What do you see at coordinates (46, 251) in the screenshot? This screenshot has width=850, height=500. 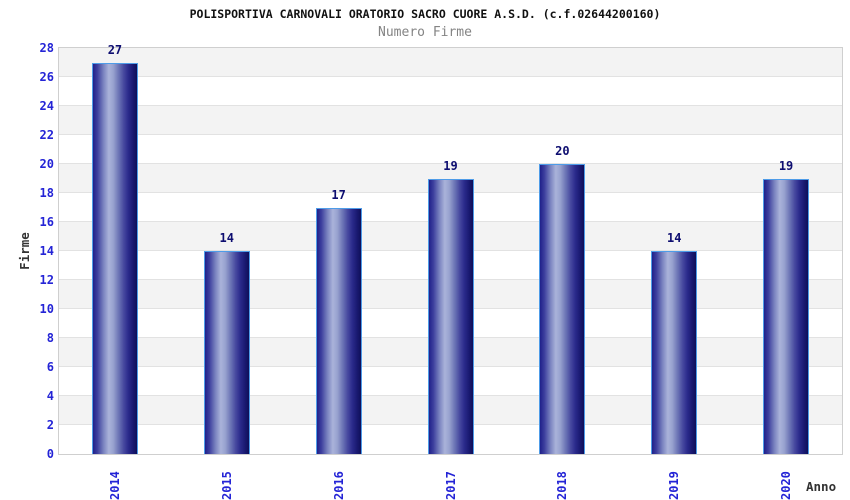 I see `y-tick-label: 14` at bounding box center [46, 251].